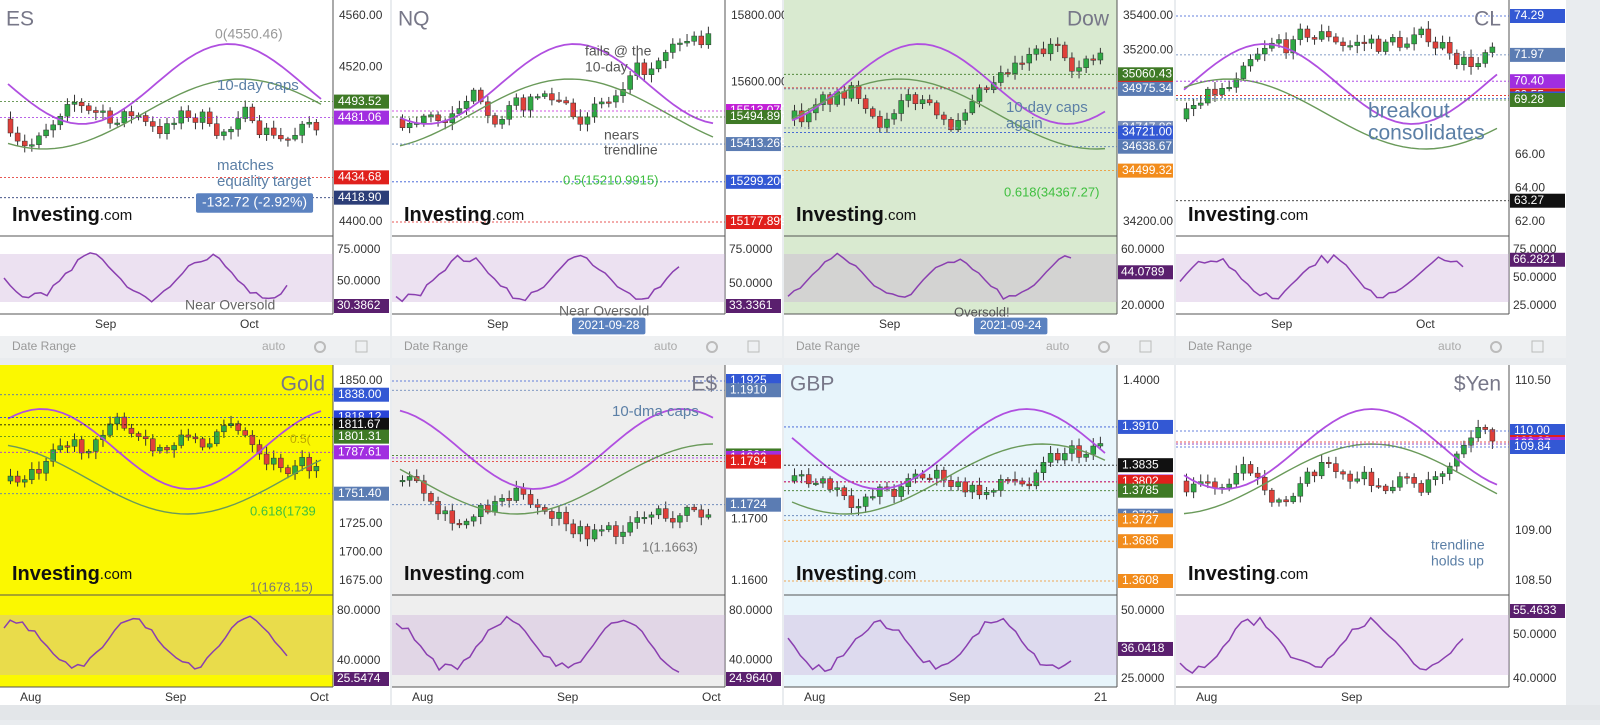  Describe the element at coordinates (359, 610) in the screenshot. I see `oscillator-tick-label: 80.0000` at that location.